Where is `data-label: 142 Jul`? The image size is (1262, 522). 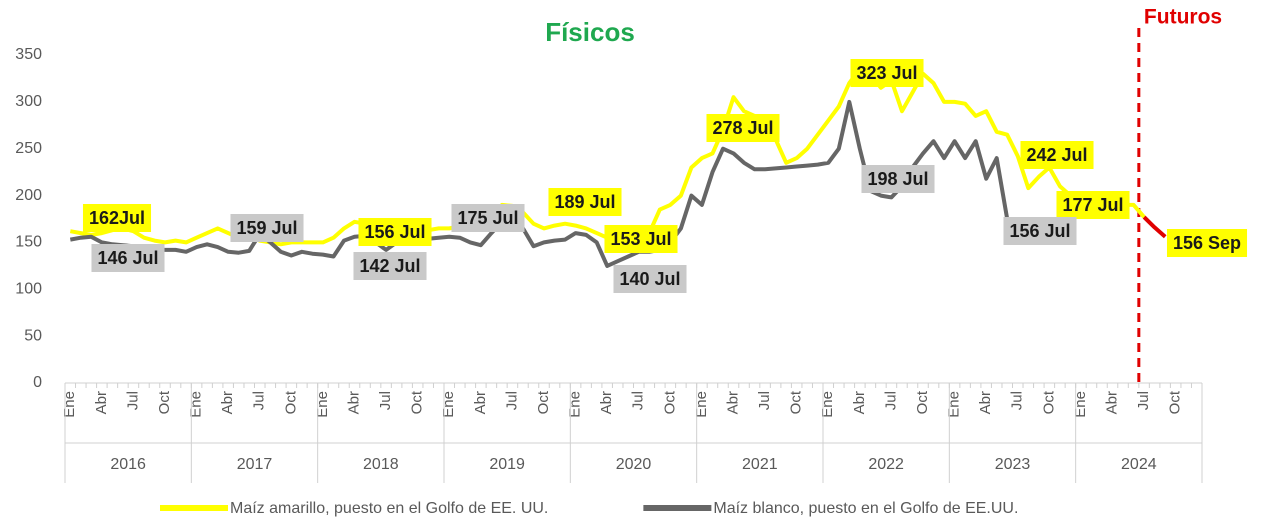 data-label: 142 Jul is located at coordinates (390, 266).